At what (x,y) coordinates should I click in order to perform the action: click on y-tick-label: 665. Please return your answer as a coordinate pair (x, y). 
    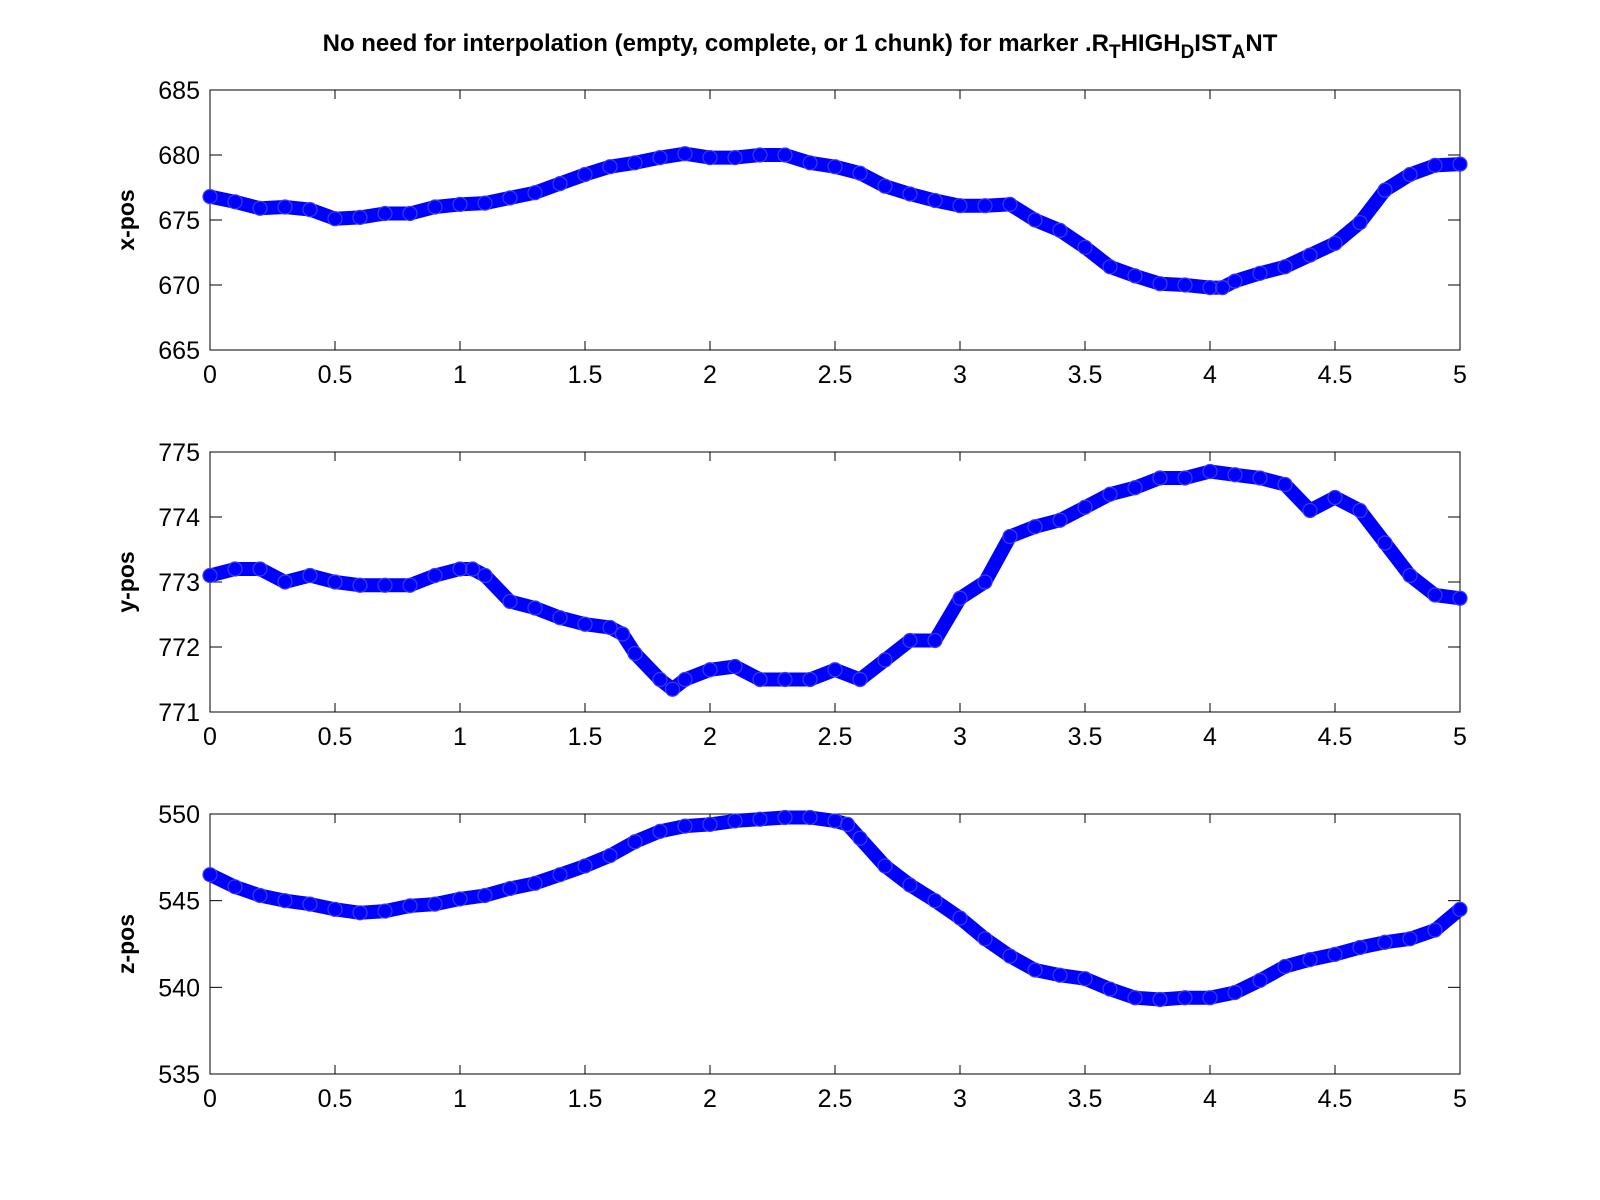
    Looking at the image, I should click on (179, 351).